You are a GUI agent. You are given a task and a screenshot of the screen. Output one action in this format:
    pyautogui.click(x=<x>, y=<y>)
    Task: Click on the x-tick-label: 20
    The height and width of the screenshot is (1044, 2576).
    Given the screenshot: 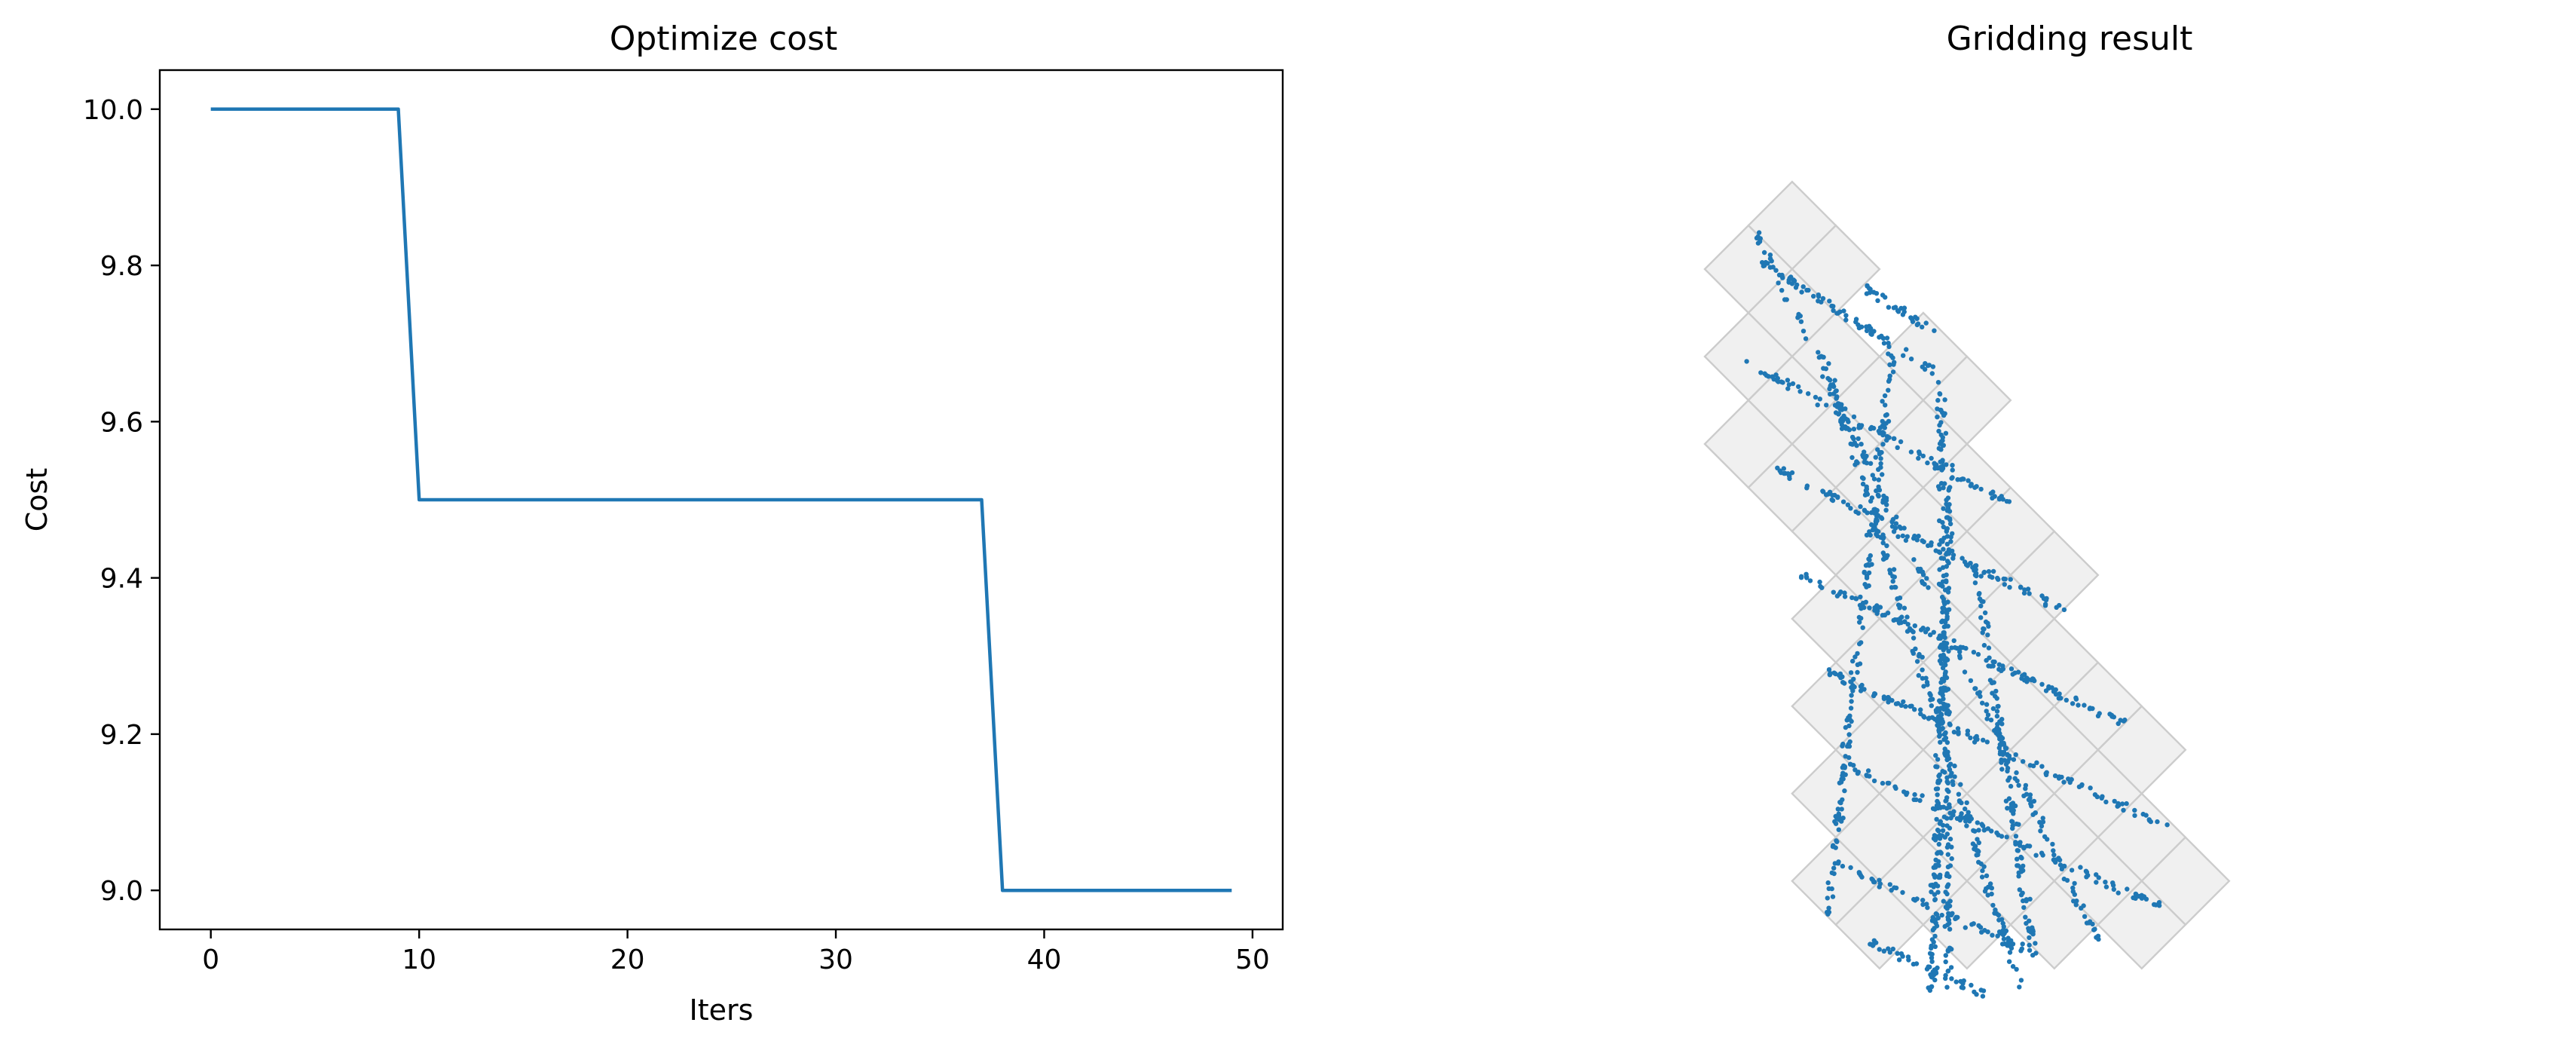 What is the action you would take?
    pyautogui.click(x=627, y=960)
    